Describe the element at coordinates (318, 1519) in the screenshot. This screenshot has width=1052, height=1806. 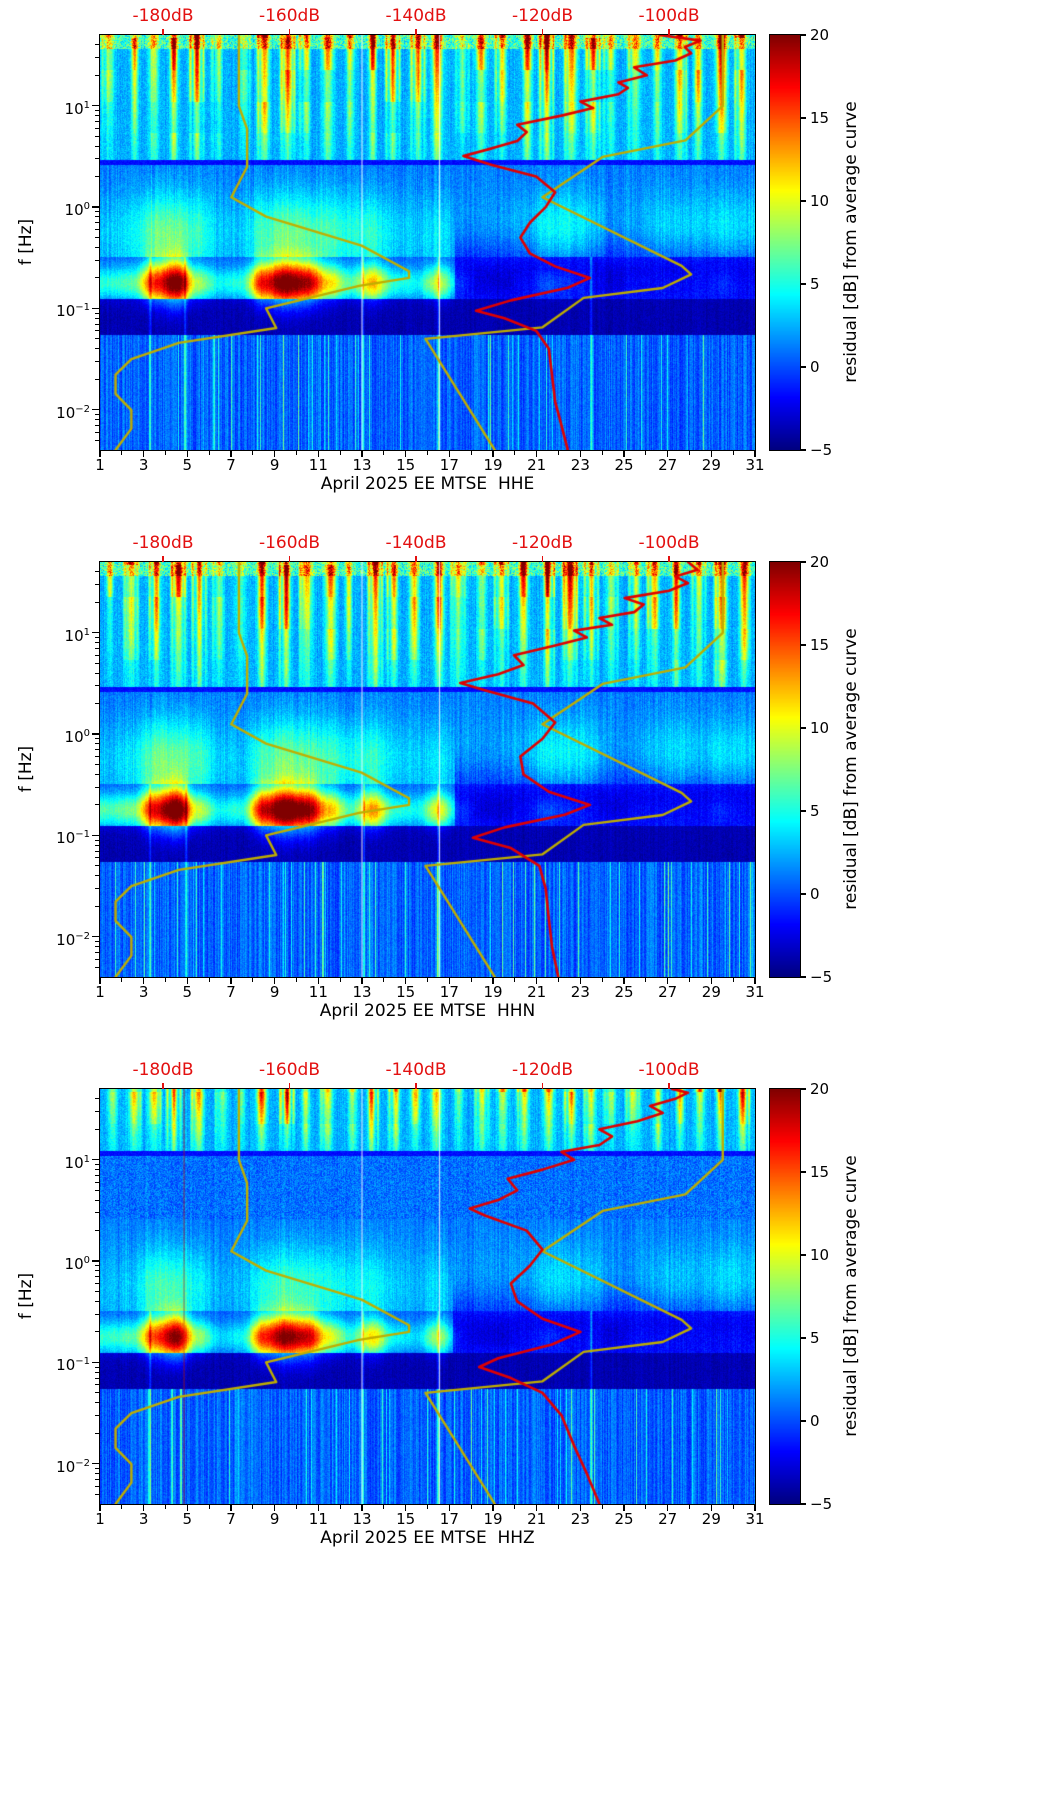
I see `x-tick-label: 11` at that location.